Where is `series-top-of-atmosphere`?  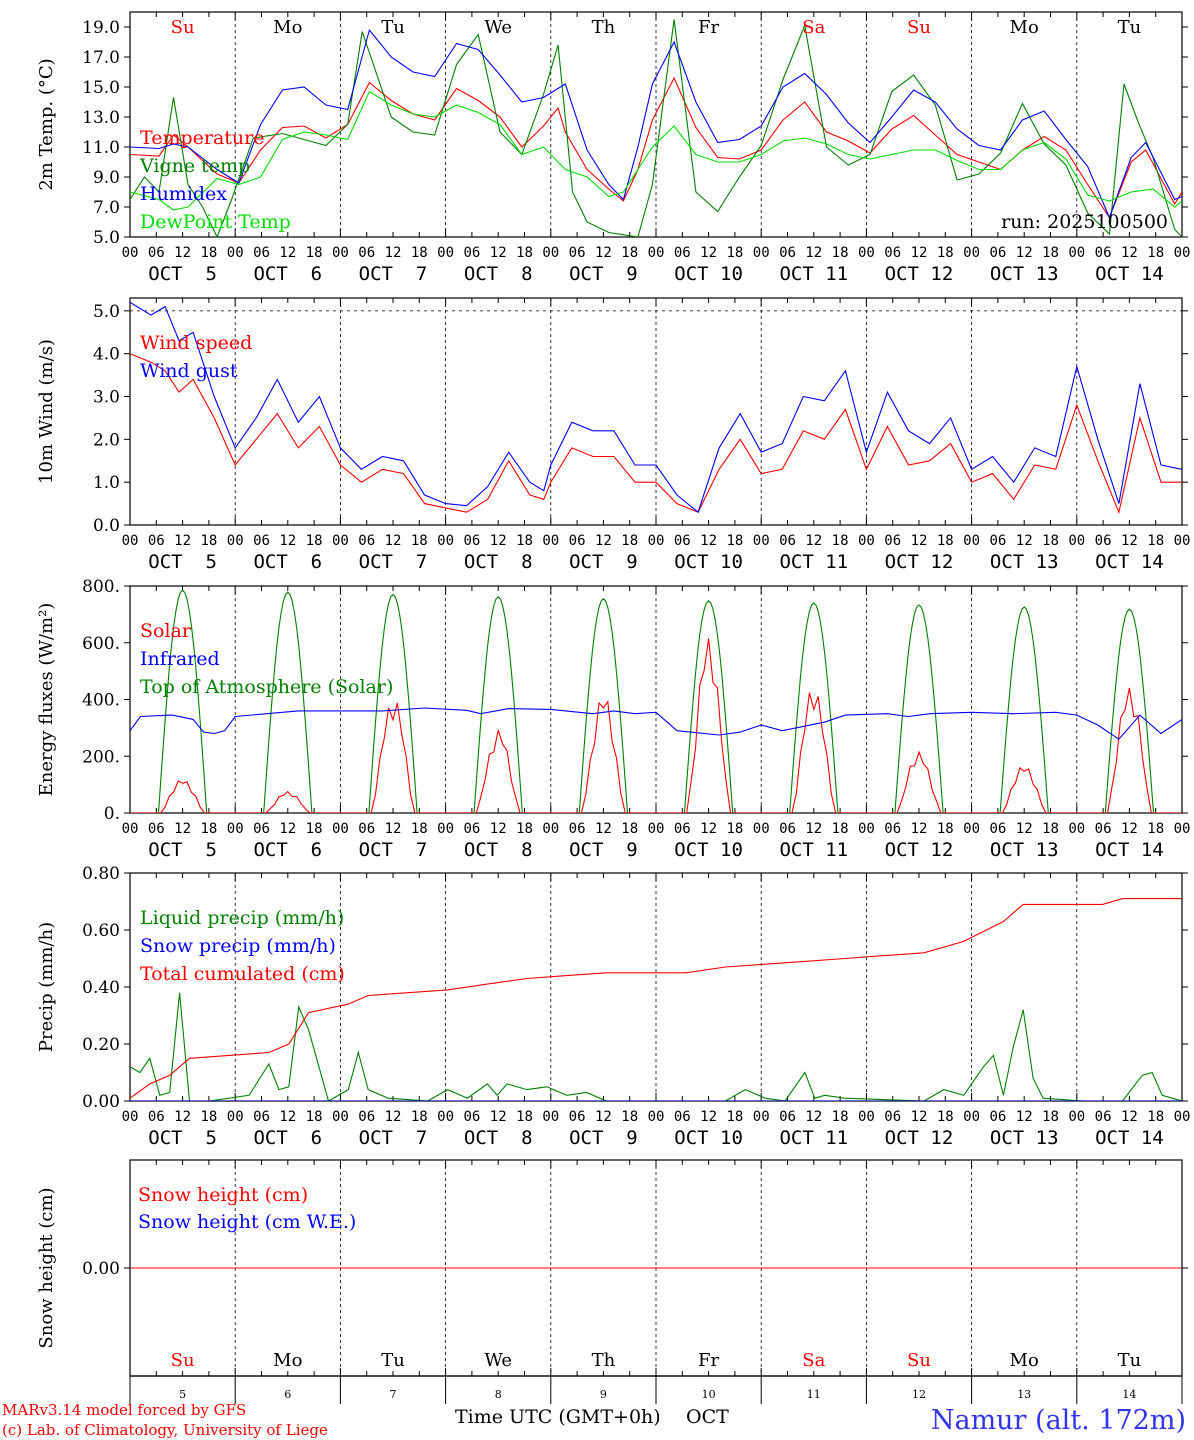 series-top-of-atmosphere is located at coordinates (656, 701).